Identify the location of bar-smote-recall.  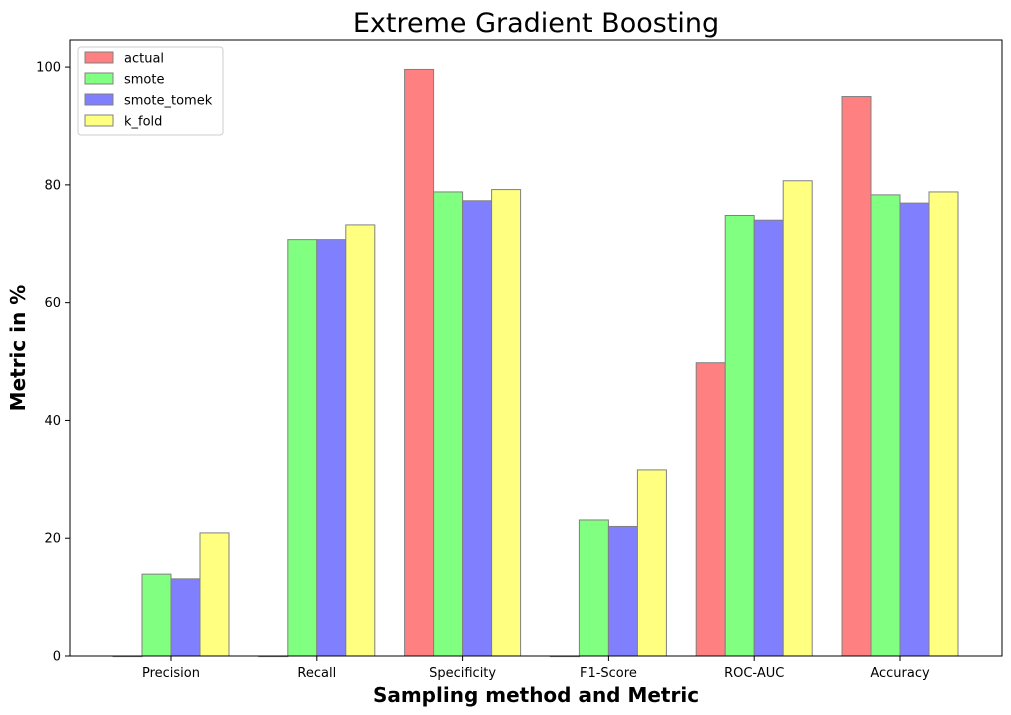
(302, 448).